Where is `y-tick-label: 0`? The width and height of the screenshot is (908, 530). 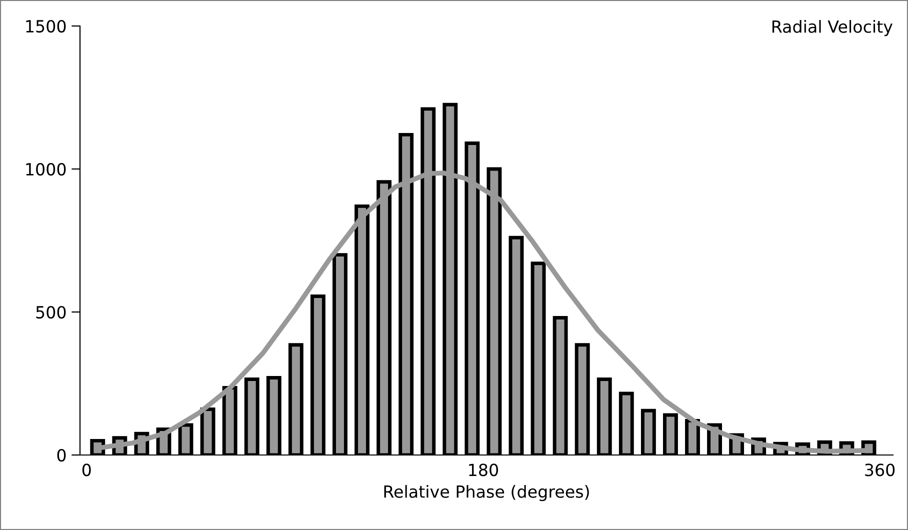 y-tick-label: 0 is located at coordinates (61, 455).